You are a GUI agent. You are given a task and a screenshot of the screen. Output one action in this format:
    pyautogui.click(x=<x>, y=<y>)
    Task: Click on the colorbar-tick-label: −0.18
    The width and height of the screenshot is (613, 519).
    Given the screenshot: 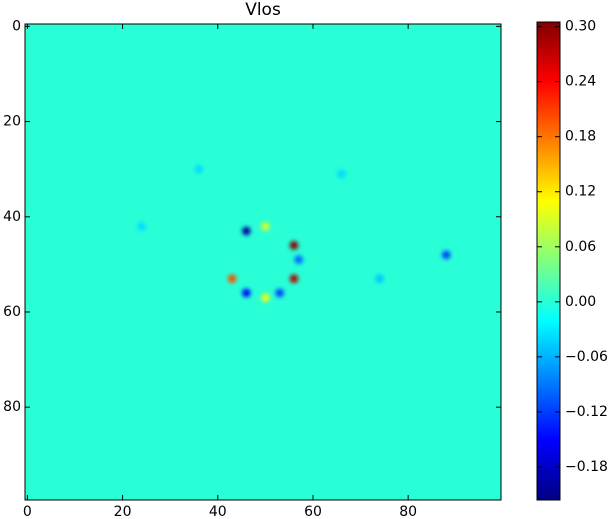 What is the action you would take?
    pyautogui.click(x=586, y=467)
    